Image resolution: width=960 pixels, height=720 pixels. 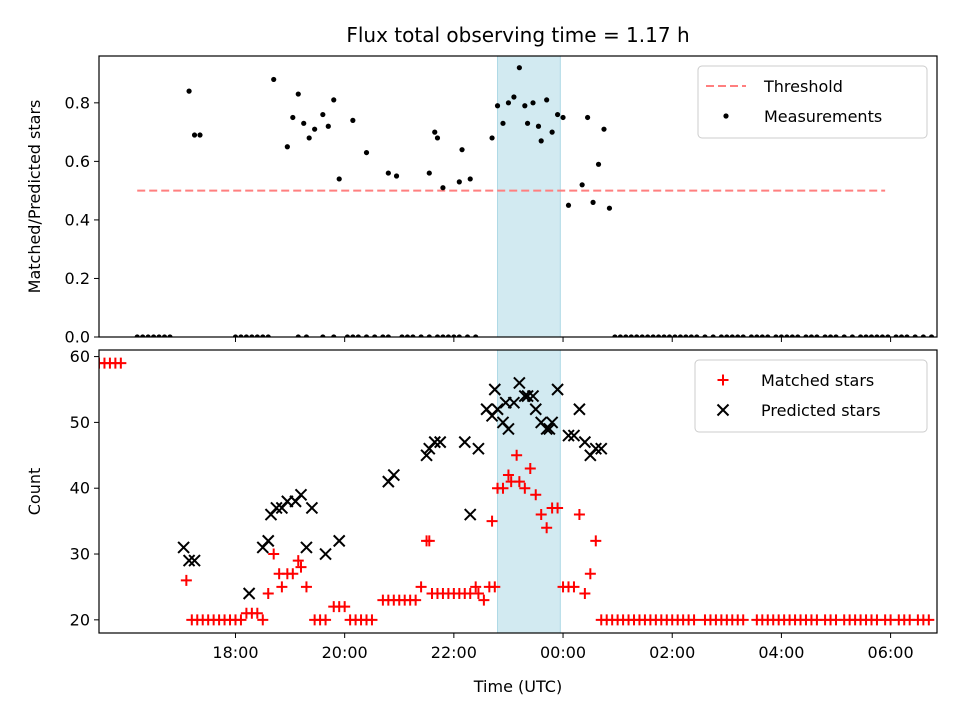 What do you see at coordinates (80, 488) in the screenshot?
I see `y-tick-label: 40` at bounding box center [80, 488].